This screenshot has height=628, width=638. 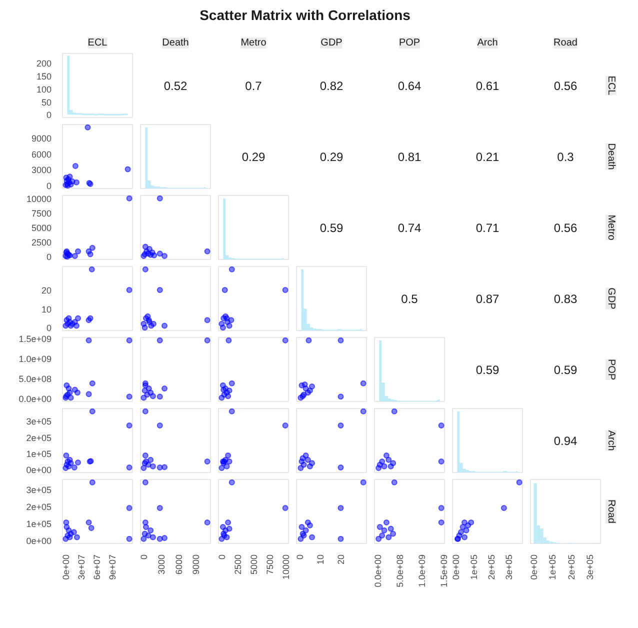 What do you see at coordinates (41, 138) in the screenshot?
I see `y-tick-label: 9000` at bounding box center [41, 138].